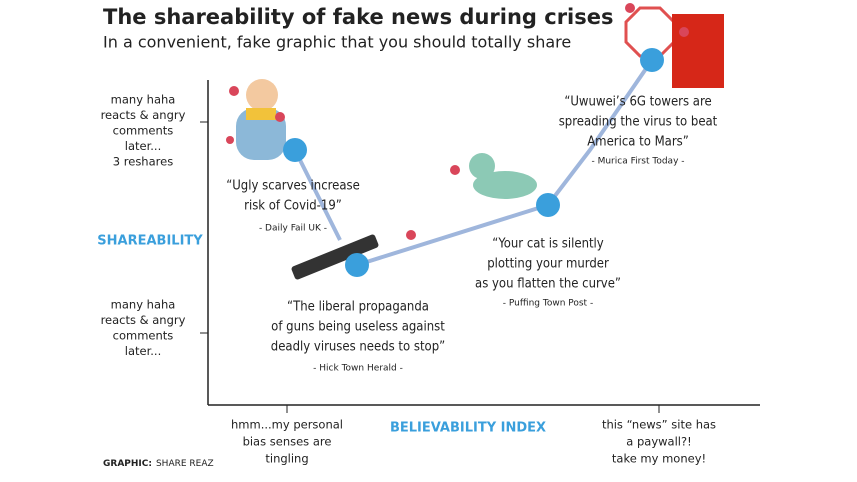  I want to click on x-tick-label: bias senses are, so click(287, 442).